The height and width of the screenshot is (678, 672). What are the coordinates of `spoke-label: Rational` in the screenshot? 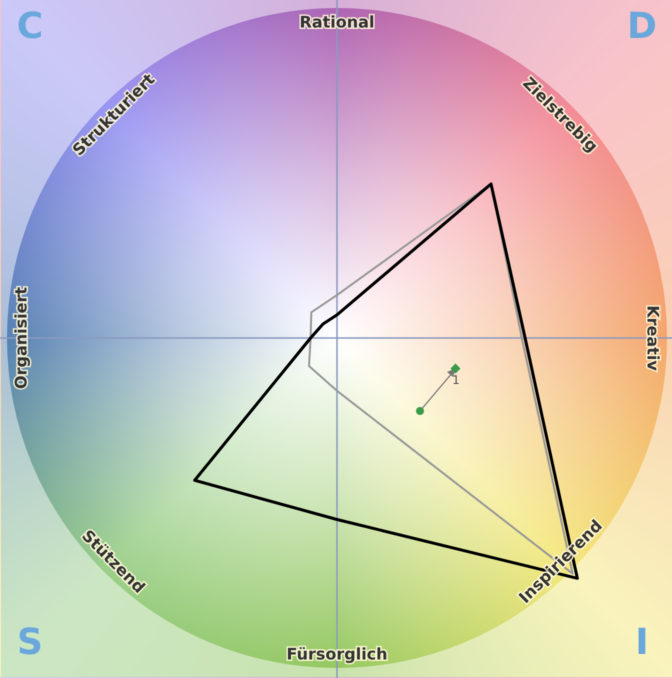 It's located at (337, 22).